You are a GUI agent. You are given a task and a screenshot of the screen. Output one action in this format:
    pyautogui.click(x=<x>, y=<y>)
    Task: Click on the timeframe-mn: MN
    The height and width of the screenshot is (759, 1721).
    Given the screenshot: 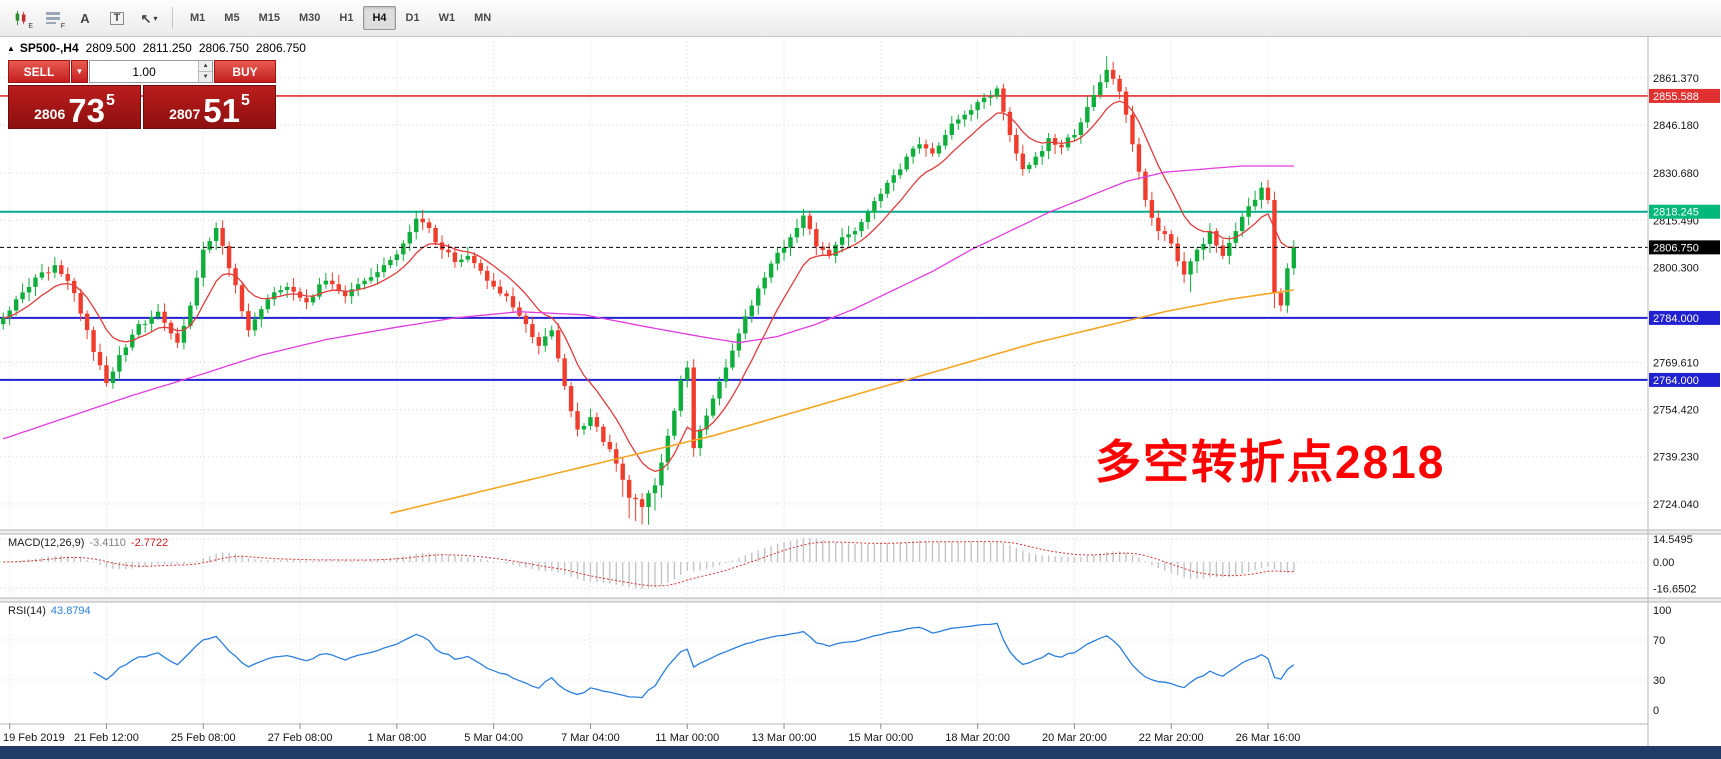 What is the action you would take?
    pyautogui.click(x=482, y=18)
    